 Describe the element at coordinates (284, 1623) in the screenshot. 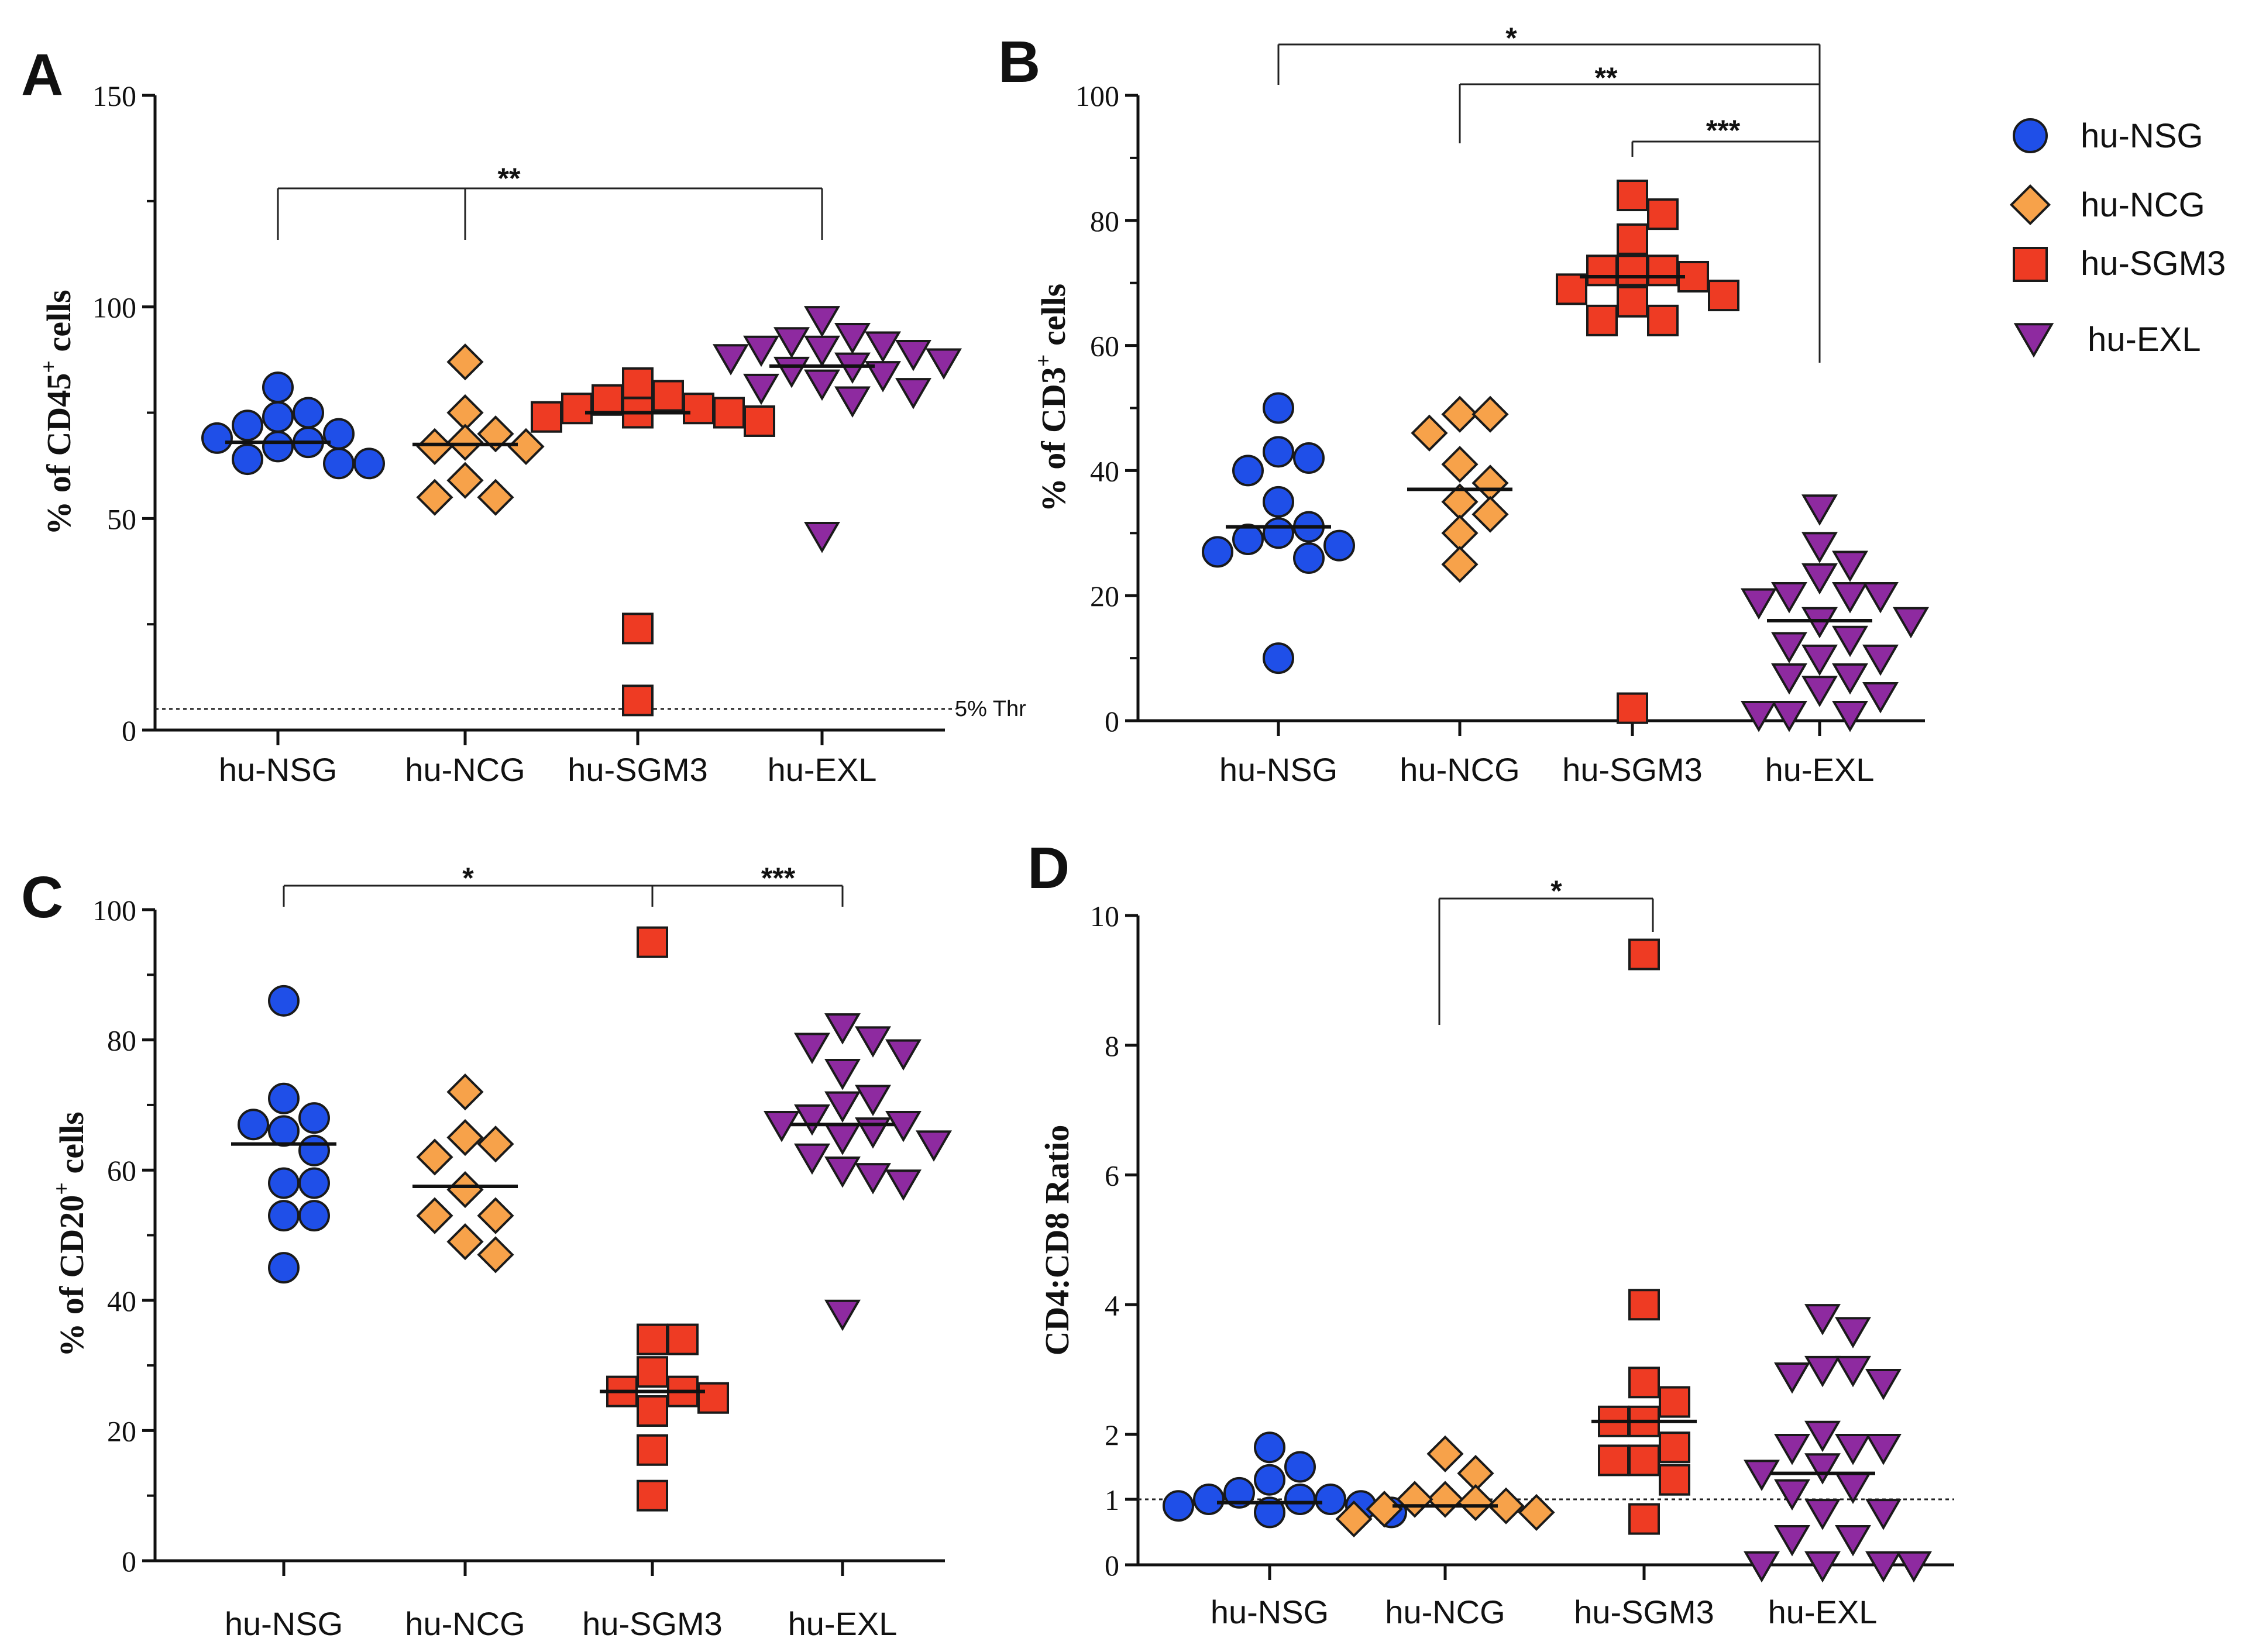

I see `panel-c-xtick-label-hu-nsg: hu-NSG` at that location.